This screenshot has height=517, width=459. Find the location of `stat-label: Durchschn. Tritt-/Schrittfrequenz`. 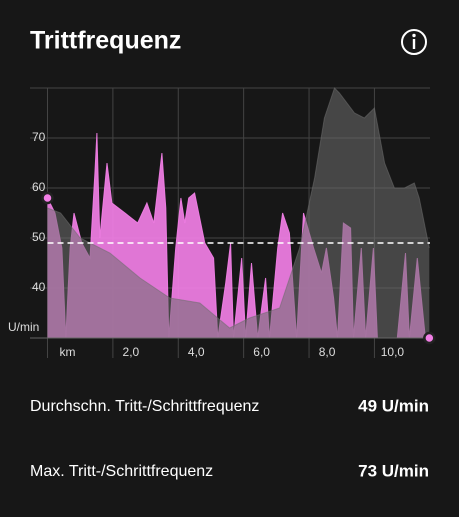

stat-label: Durchschn. Tritt-/Schrittfrequenz is located at coordinates (144, 406).